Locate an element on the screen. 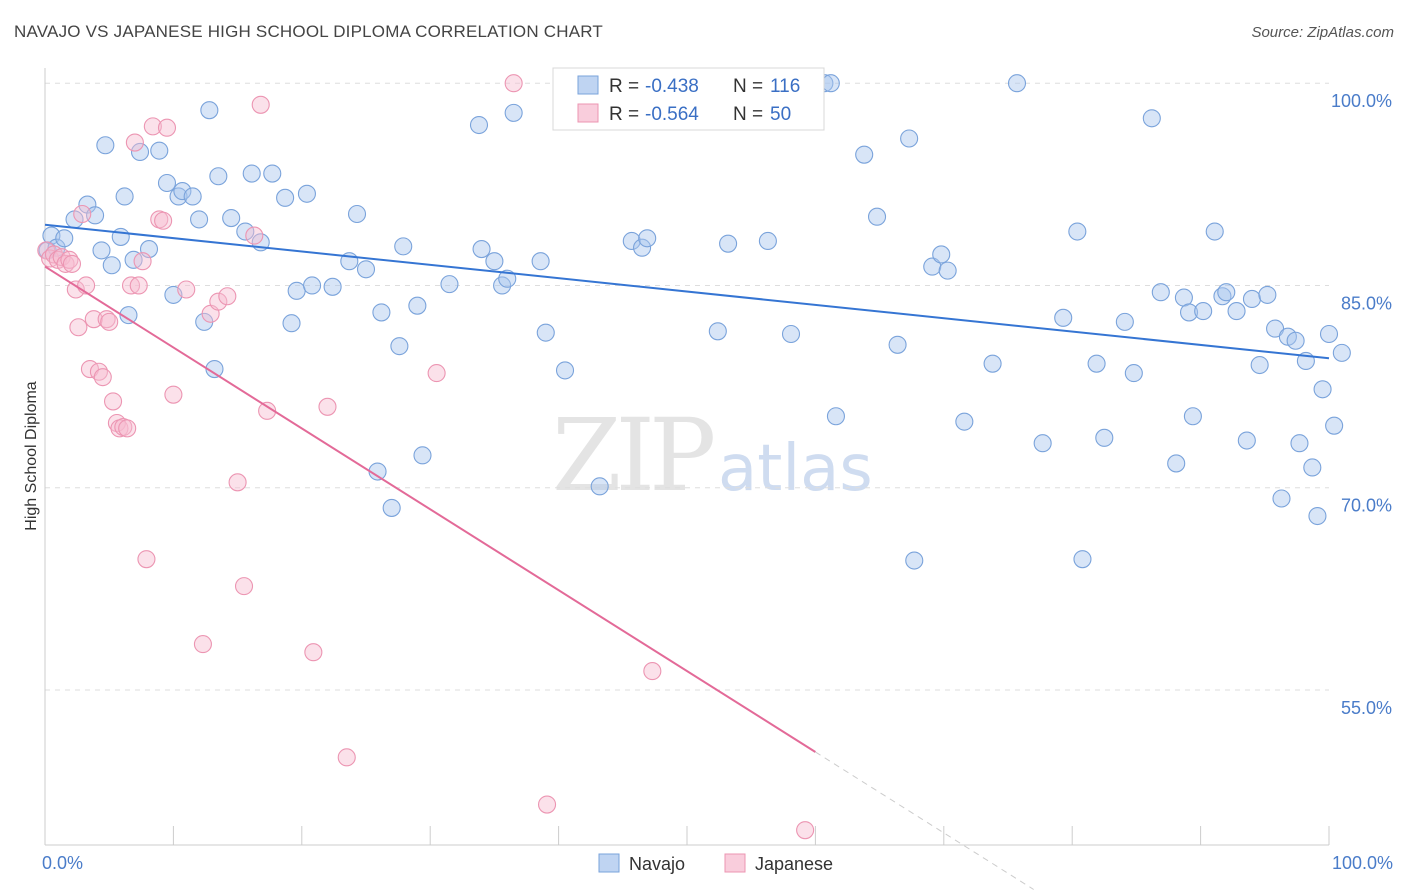  series-legend-label-japanese: Japanese is located at coordinates (794, 864).